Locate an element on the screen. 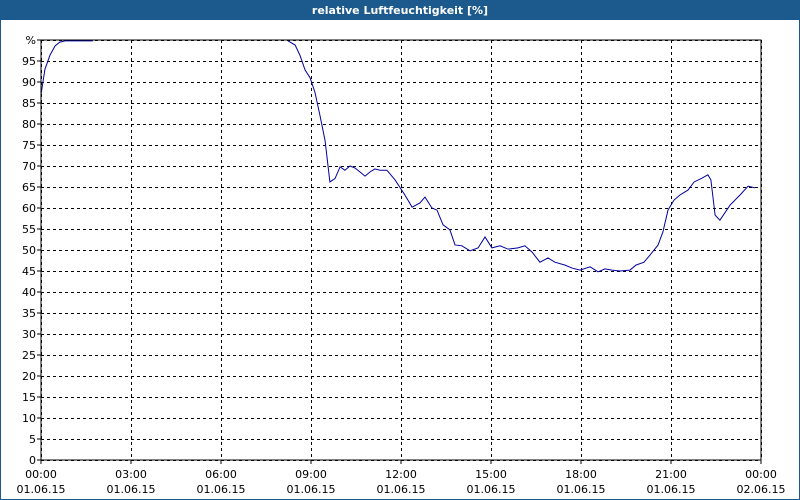 This screenshot has width=800, height=500. y-tick-label: 70 is located at coordinates (29, 166).